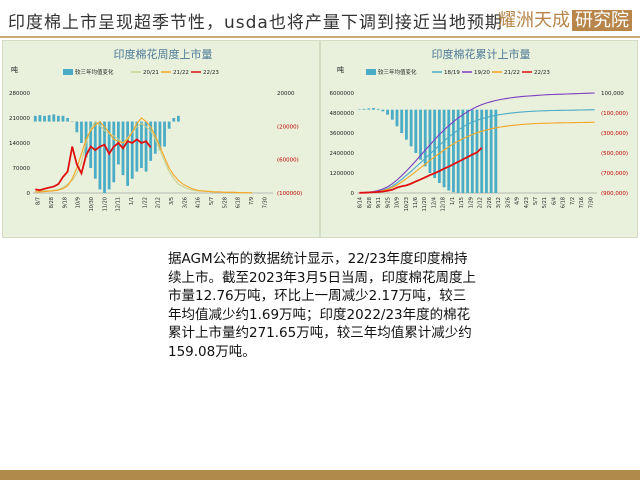 The width and height of the screenshot is (640, 480). What do you see at coordinates (407, 204) in the screenshot?
I see `x-tick-label: 10/23` at bounding box center [407, 204].